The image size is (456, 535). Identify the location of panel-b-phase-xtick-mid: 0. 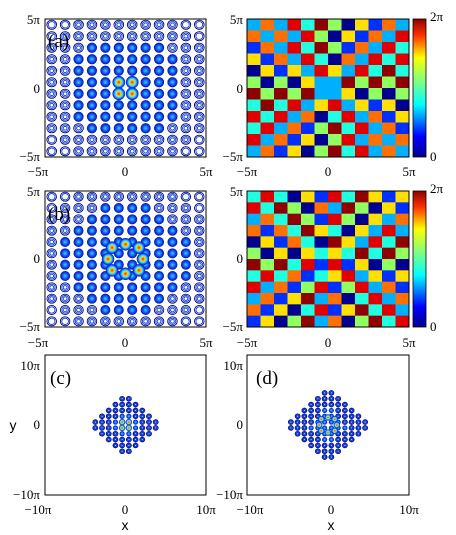
(328, 342).